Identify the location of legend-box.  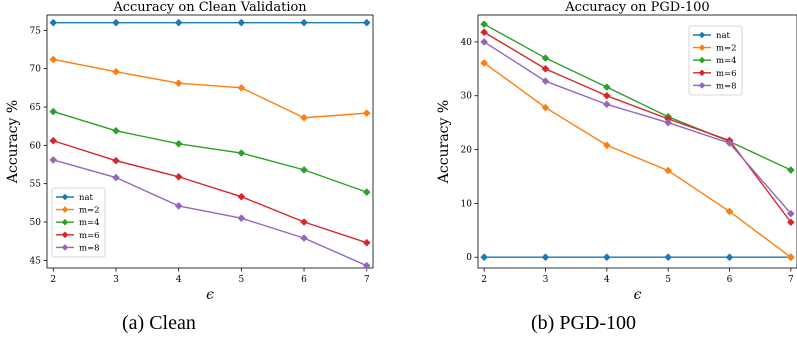
(715, 60).